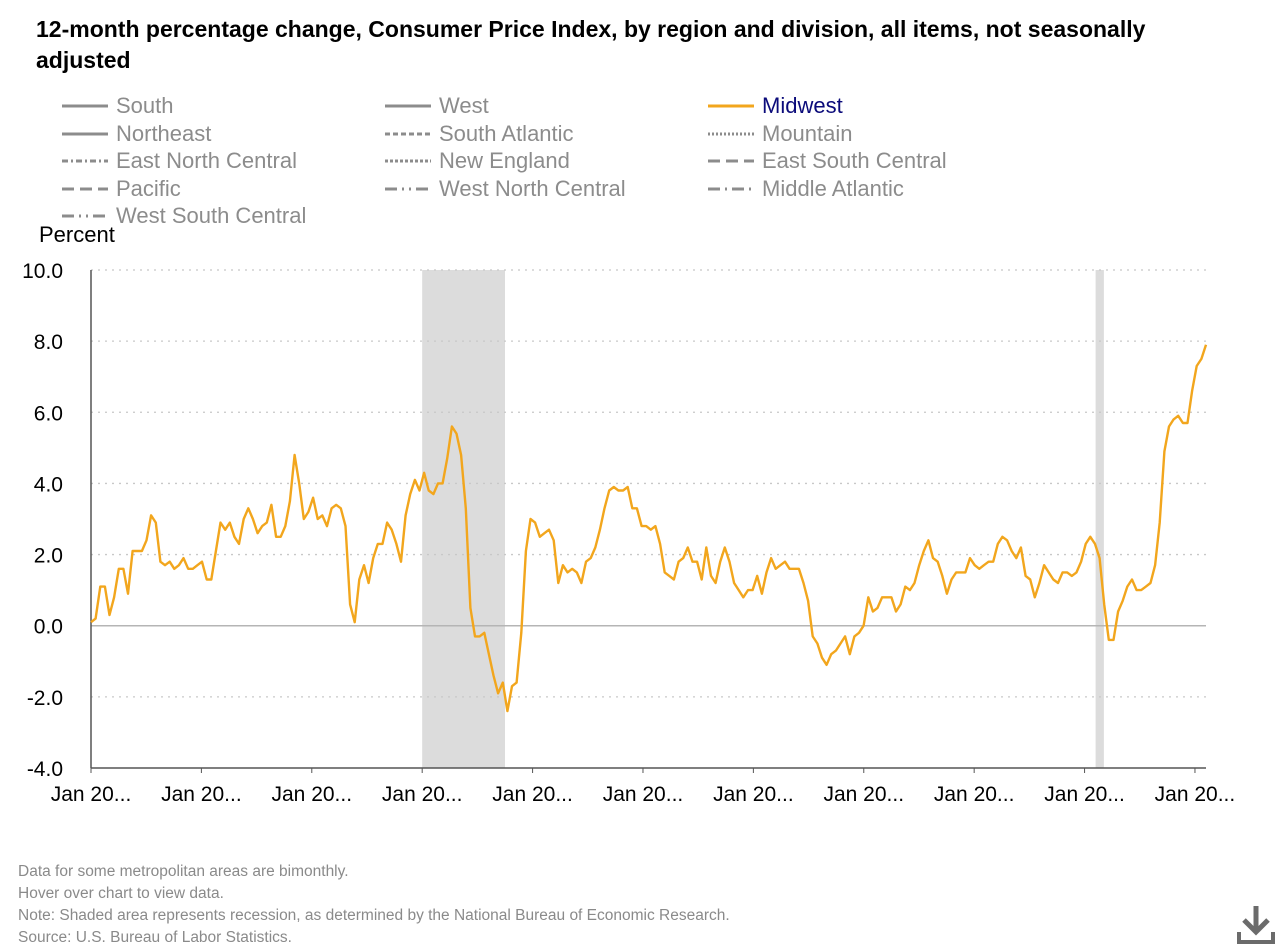 The width and height of the screenshot is (1280, 951). What do you see at coordinates (826, 161) in the screenshot?
I see `legend-item-east-south-central: East South Central` at bounding box center [826, 161].